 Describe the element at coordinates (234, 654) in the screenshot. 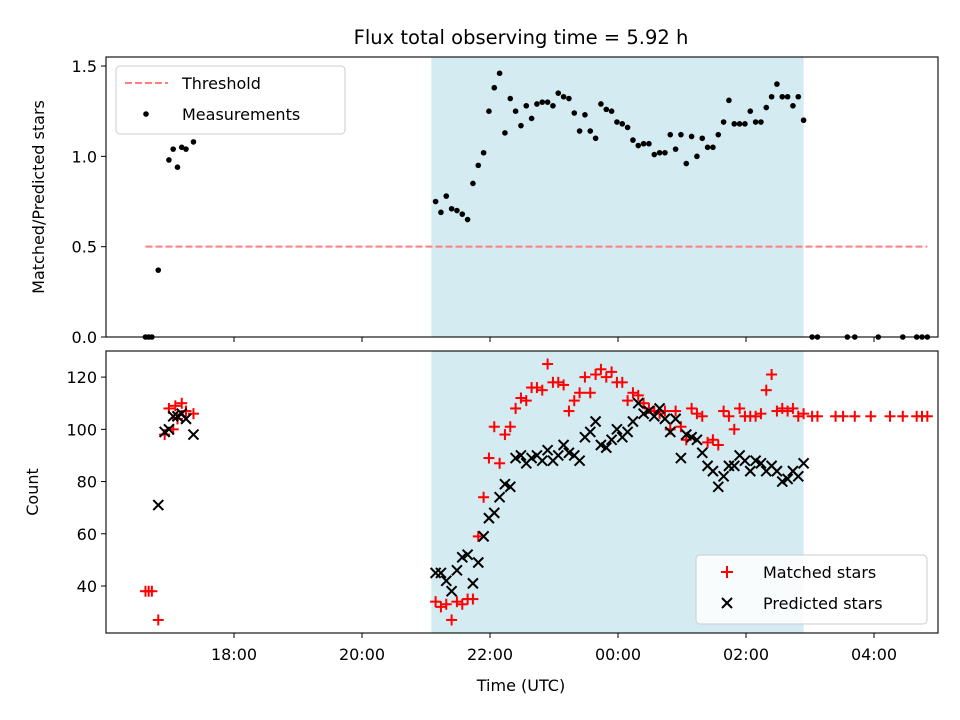

I see `bottom-x-tick-label: 18:00` at that location.